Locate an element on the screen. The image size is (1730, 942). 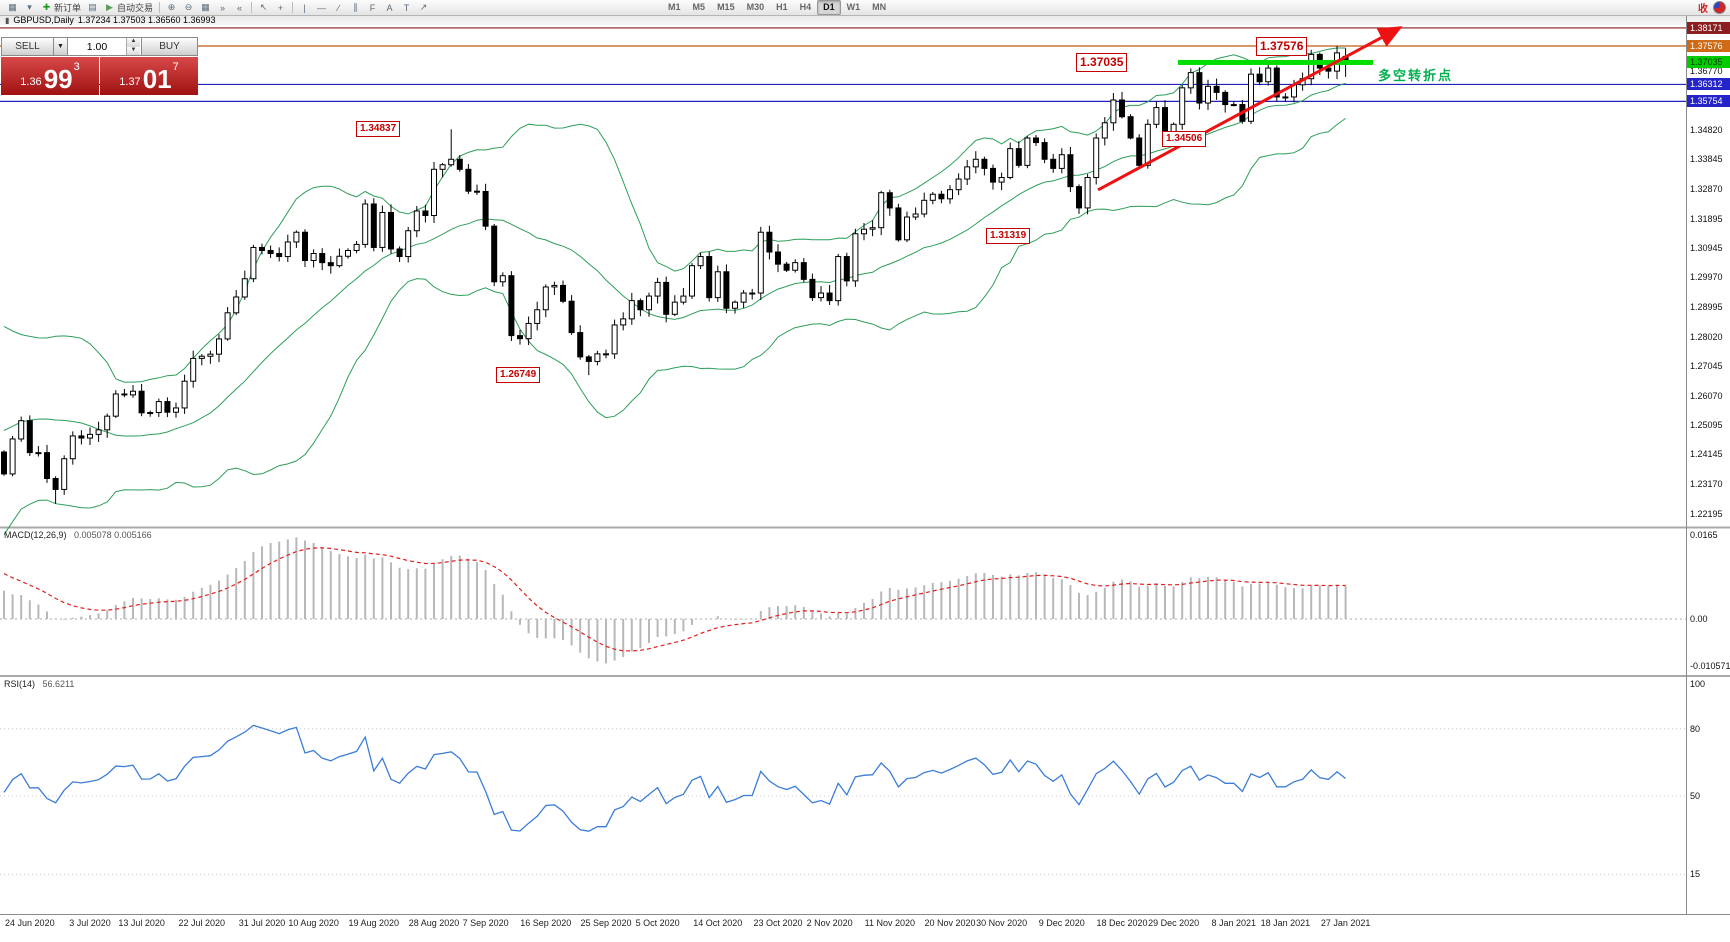
label-button-icon: T is located at coordinates (406, 7).